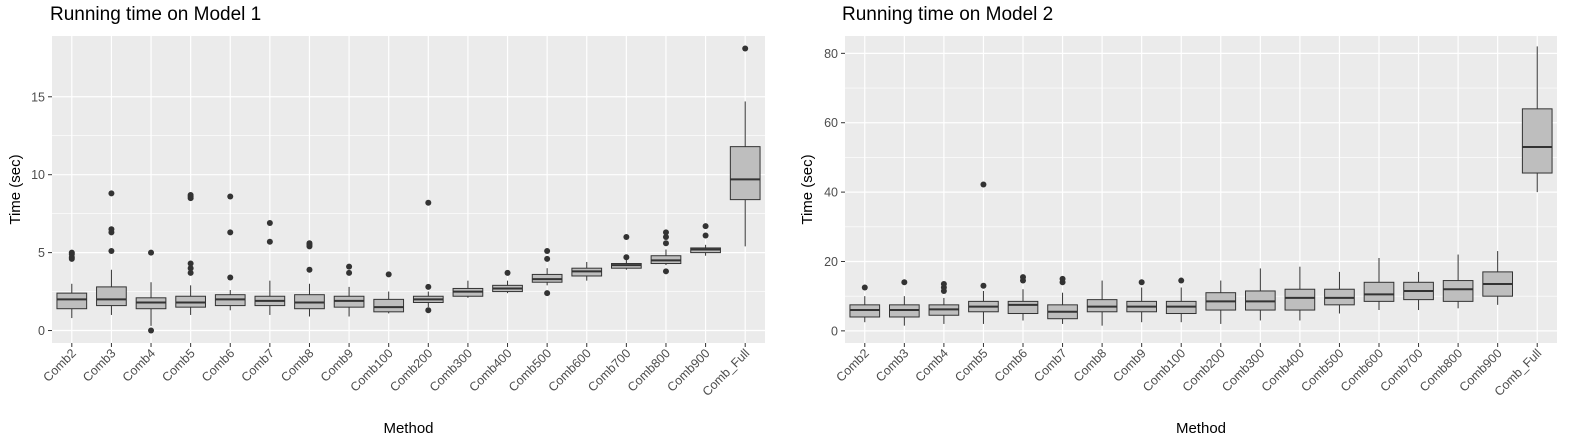 The image size is (1574, 447). I want to click on chart-title: Running time on Model 2, so click(948, 14).